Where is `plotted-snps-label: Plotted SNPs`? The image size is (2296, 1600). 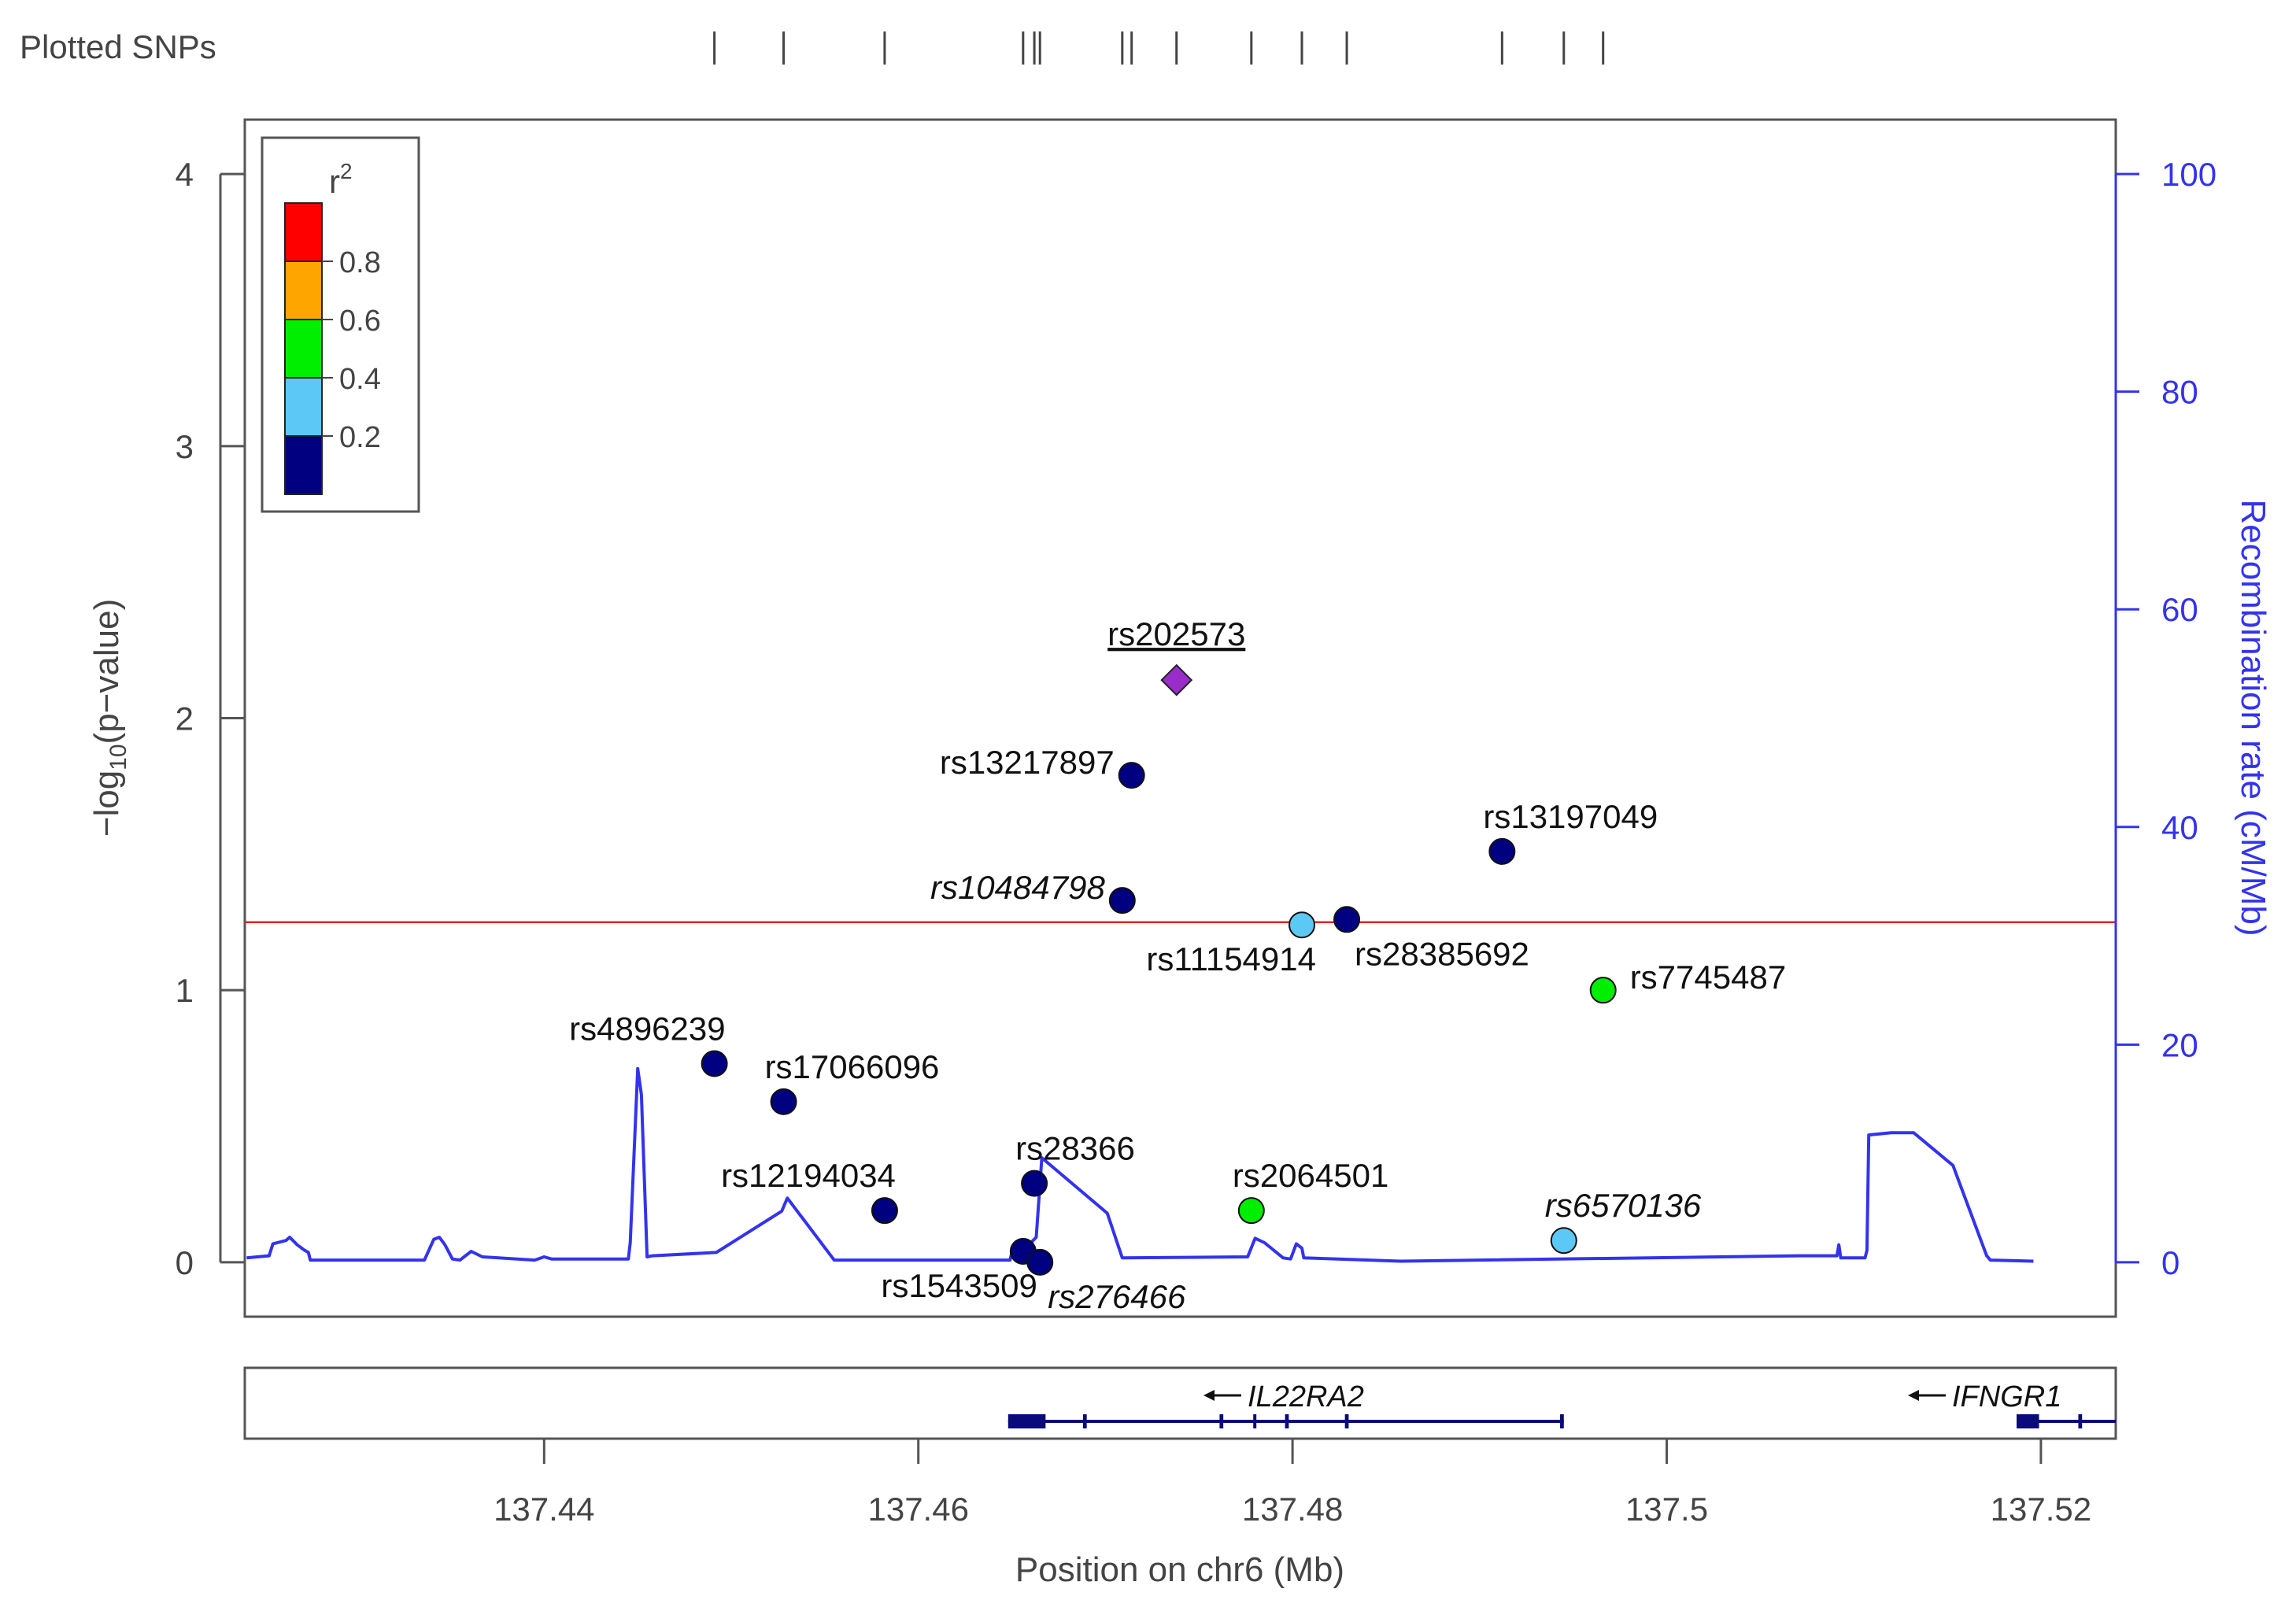
plotted-snps-label: Plotted SNPs is located at coordinates (118, 46).